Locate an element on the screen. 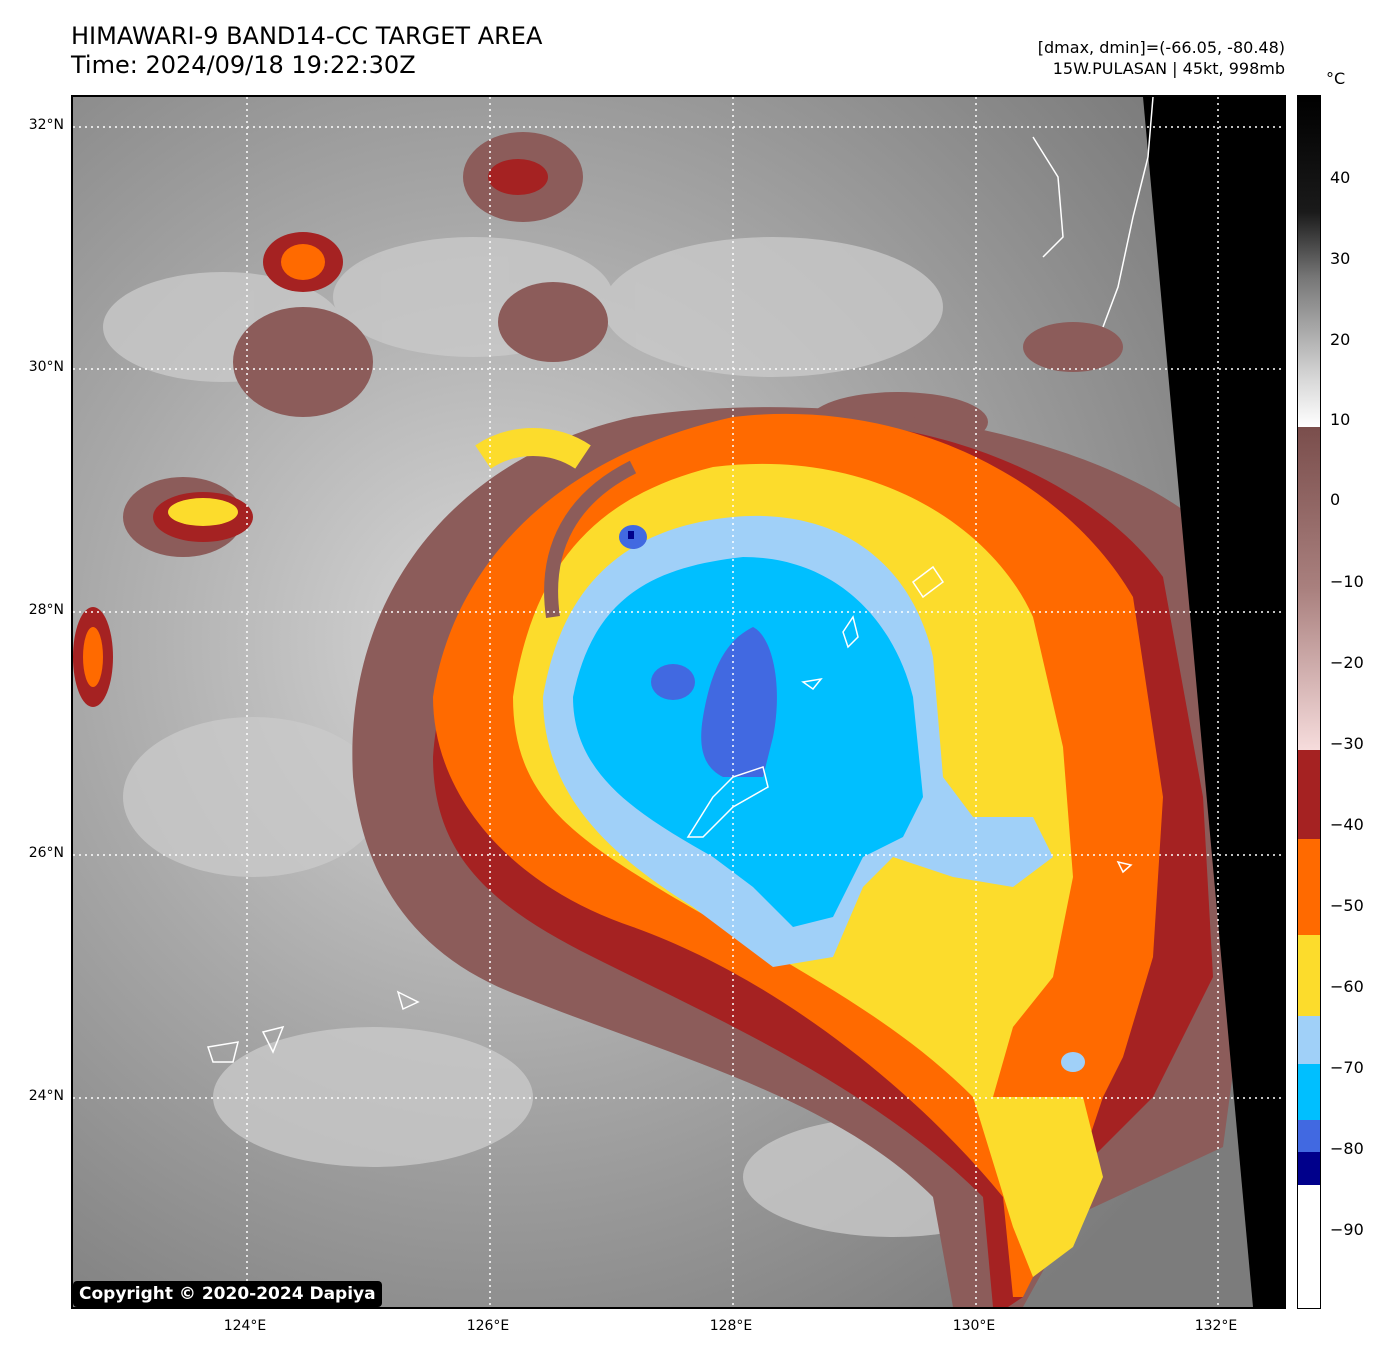 Image resolution: width=1390 pixels, height=1359 pixels. darkblue-core is located at coordinates (739, 702).